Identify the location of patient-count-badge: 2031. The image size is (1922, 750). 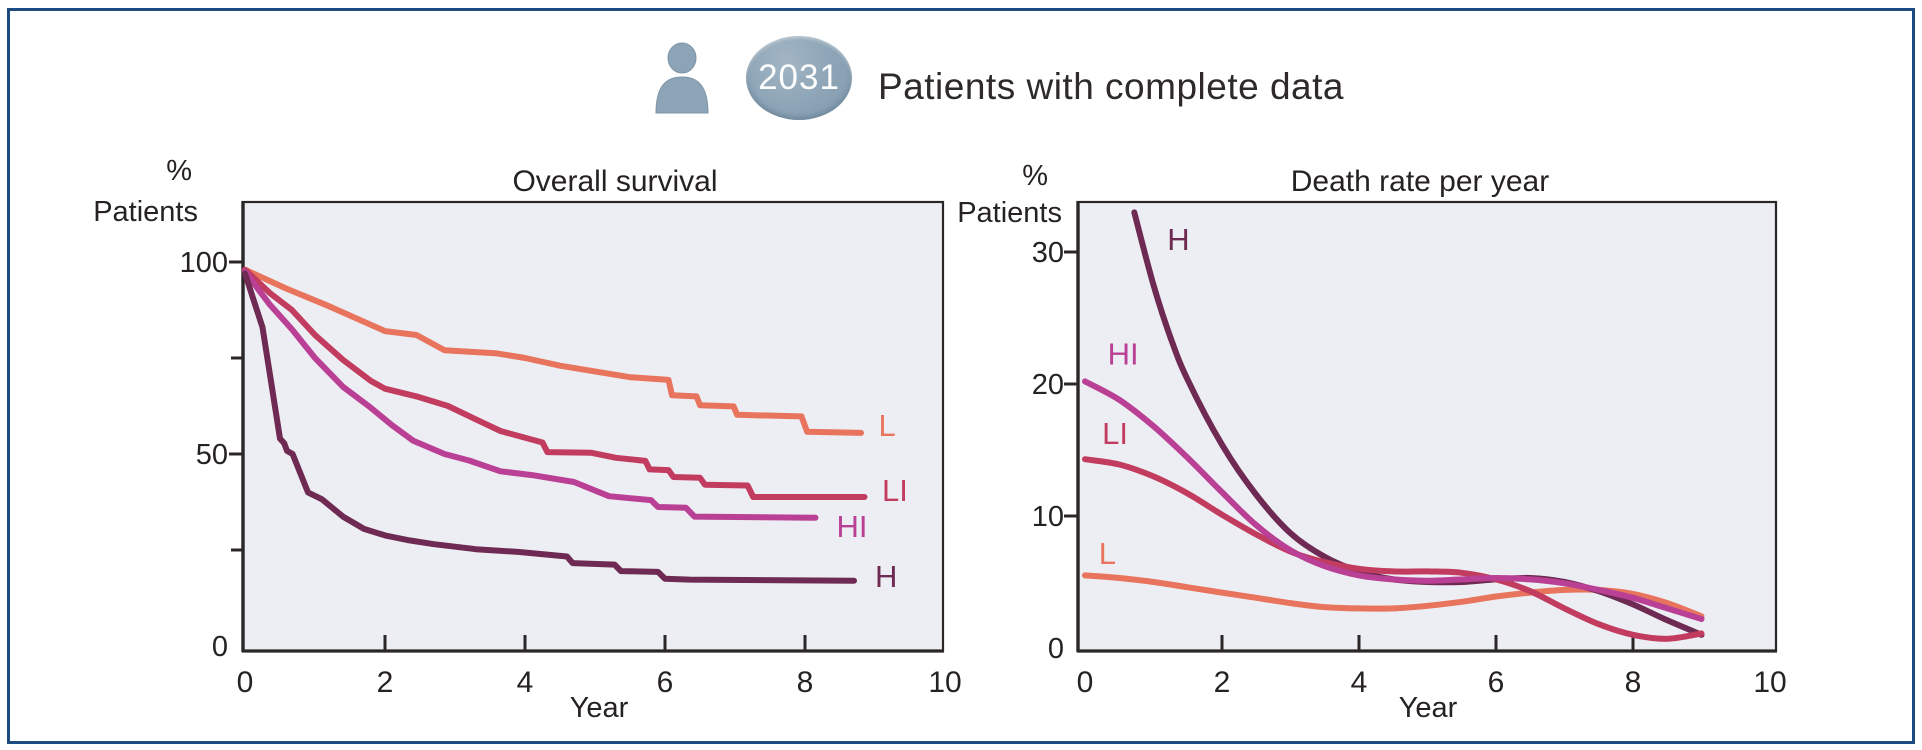
(799, 78).